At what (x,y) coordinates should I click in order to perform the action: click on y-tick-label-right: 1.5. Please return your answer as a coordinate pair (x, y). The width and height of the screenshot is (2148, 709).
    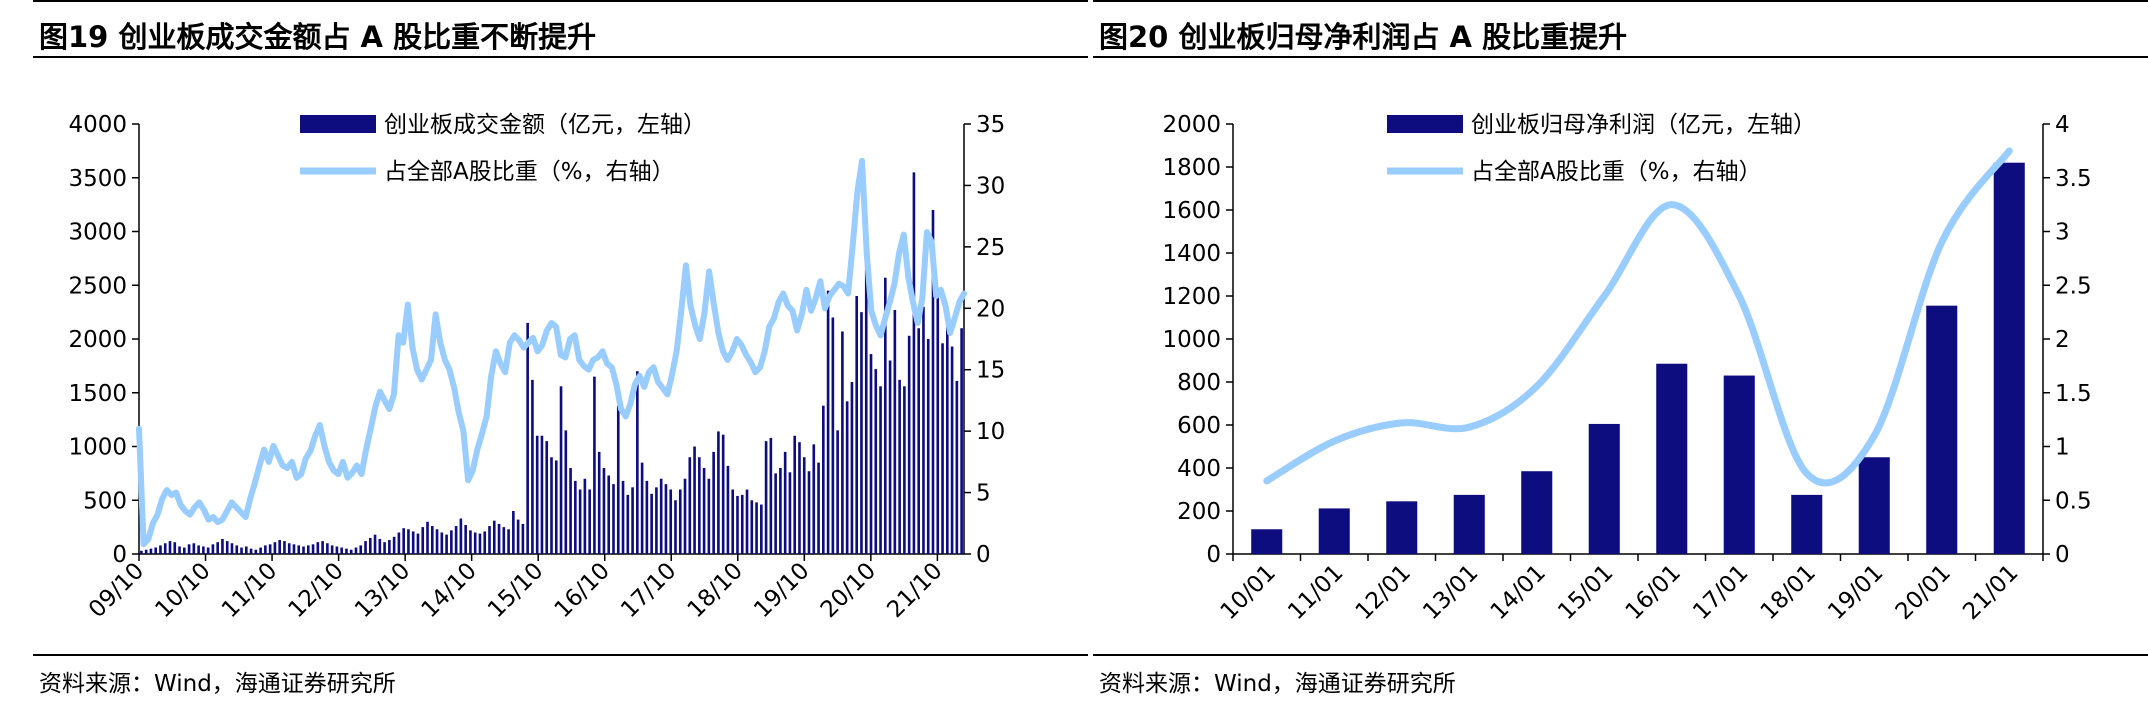
    Looking at the image, I should click on (2073, 394).